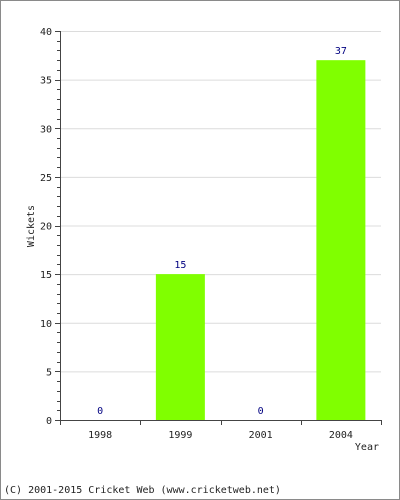 Image resolution: width=400 pixels, height=500 pixels. What do you see at coordinates (31, 226) in the screenshot?
I see `y-axis-title: Wickets` at bounding box center [31, 226].